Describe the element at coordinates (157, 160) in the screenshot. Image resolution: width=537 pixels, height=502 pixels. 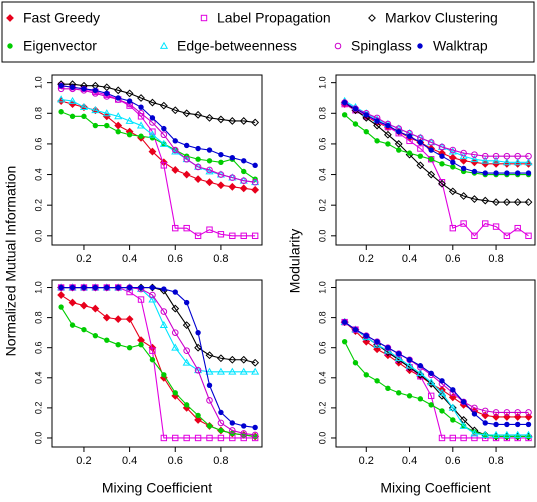
I see `plot-frame` at that location.